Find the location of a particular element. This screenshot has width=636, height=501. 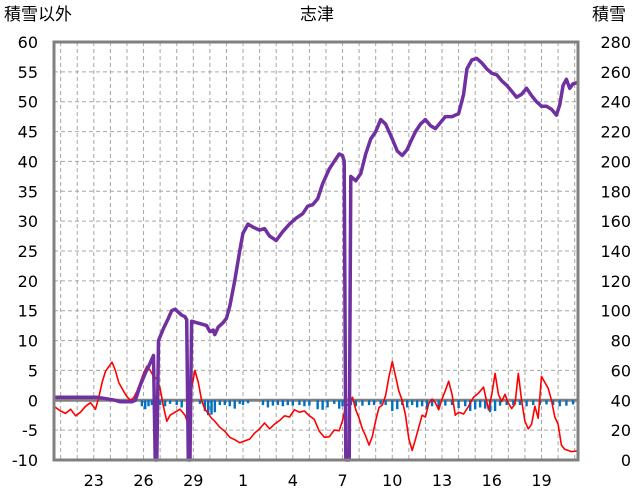

right-tick-label: 280 is located at coordinates (615, 42).